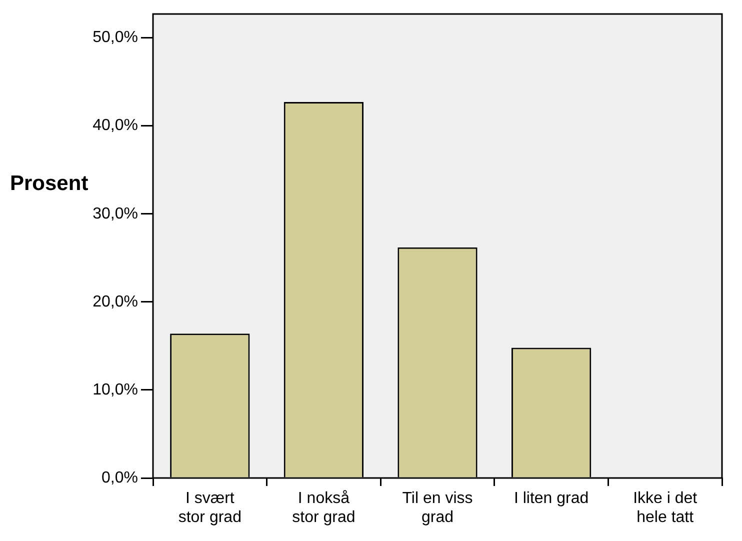 The width and height of the screenshot is (742, 541). I want to click on x-tick-label: I liten grad, so click(551, 499).